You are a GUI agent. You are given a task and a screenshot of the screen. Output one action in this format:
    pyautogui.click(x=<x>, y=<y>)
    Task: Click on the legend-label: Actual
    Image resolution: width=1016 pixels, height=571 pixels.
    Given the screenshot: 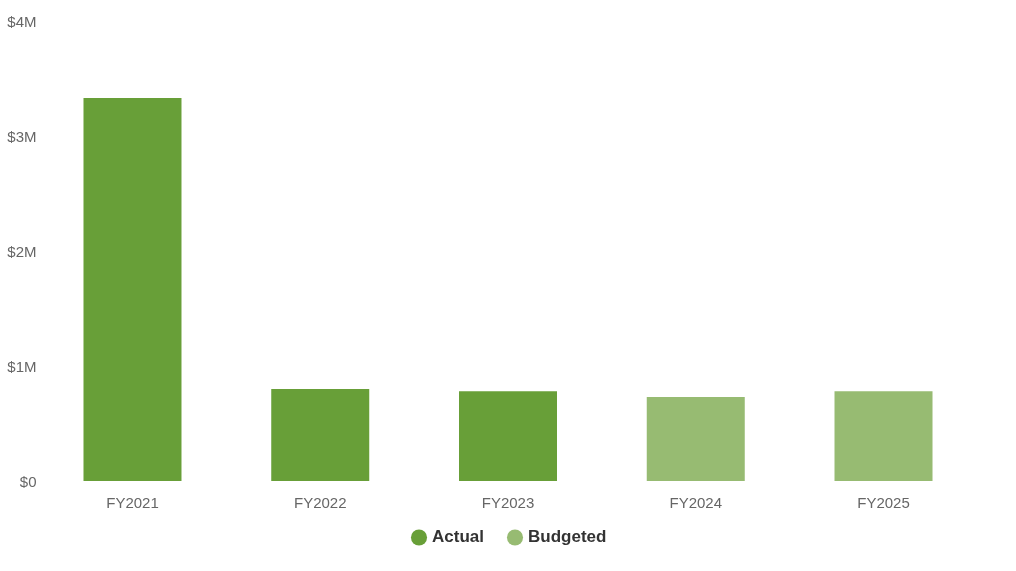 What is the action you would take?
    pyautogui.click(x=458, y=537)
    